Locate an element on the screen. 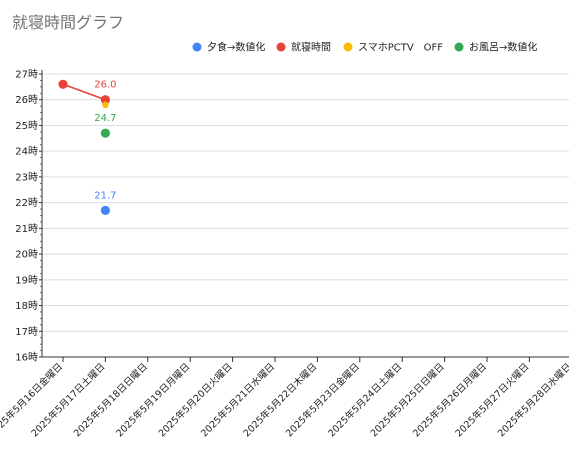 The width and height of the screenshot is (569, 455). x-tick-label: 2025年5月23日金曜日 is located at coordinates (322, 400).